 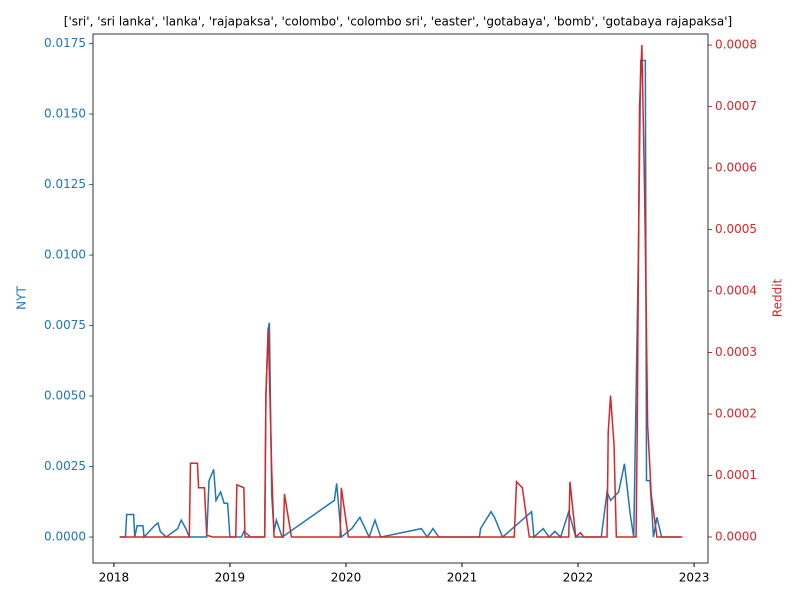 What do you see at coordinates (65, 466) in the screenshot?
I see `y-tick-label: 0.0025` at bounding box center [65, 466].